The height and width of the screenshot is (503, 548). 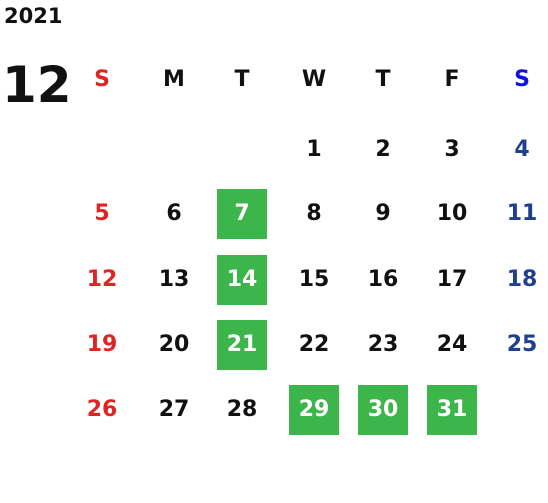 What do you see at coordinates (452, 79) in the screenshot?
I see `weekday-label: F` at bounding box center [452, 79].